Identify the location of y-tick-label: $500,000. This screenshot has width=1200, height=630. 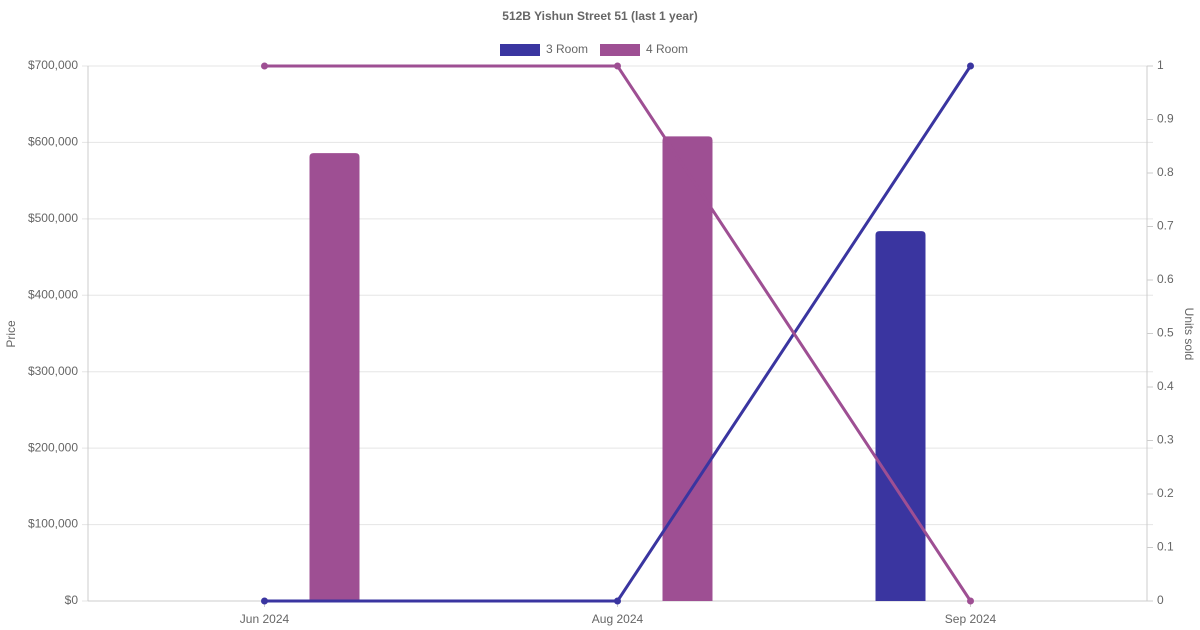
(53, 218).